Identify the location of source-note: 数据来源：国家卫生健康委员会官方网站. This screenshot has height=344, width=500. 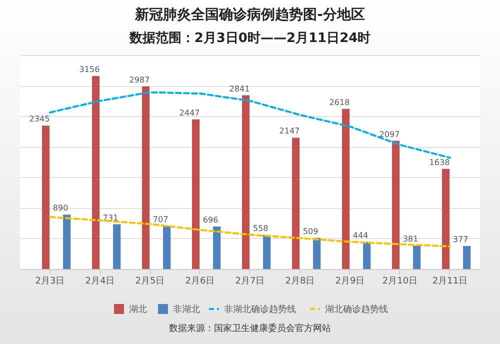
(250, 328).